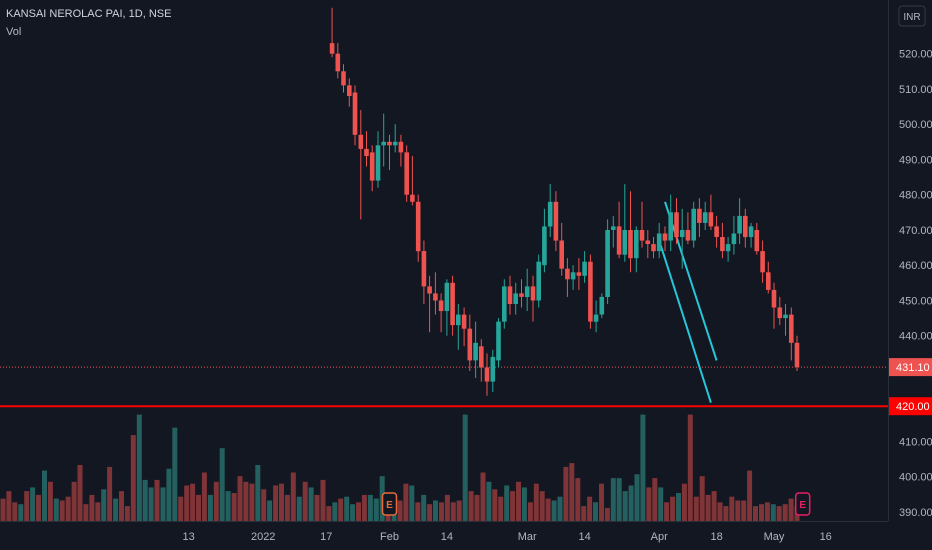  Describe the element at coordinates (915, 55) in the screenshot. I see `y-tick-label: 520.00` at that location.